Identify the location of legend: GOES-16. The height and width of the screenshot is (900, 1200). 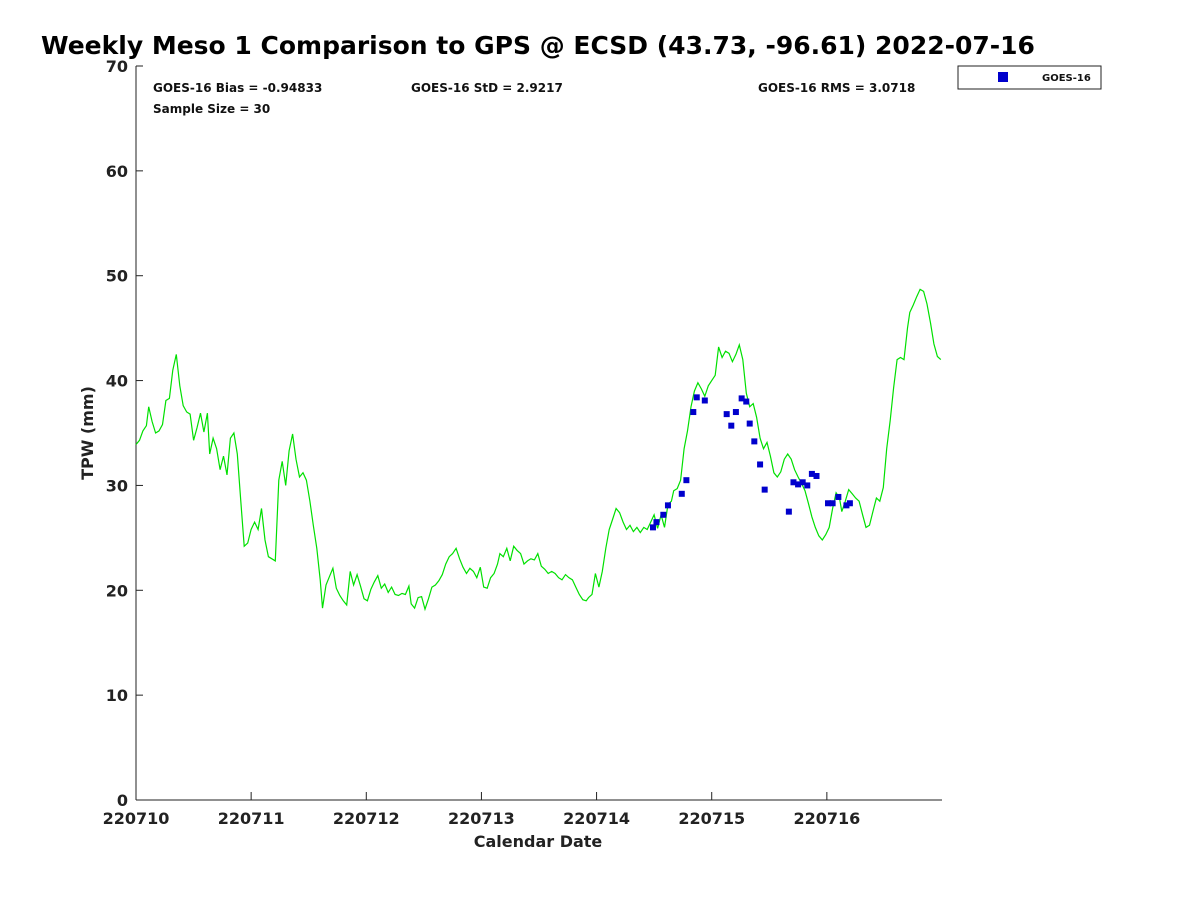
(1029, 77).